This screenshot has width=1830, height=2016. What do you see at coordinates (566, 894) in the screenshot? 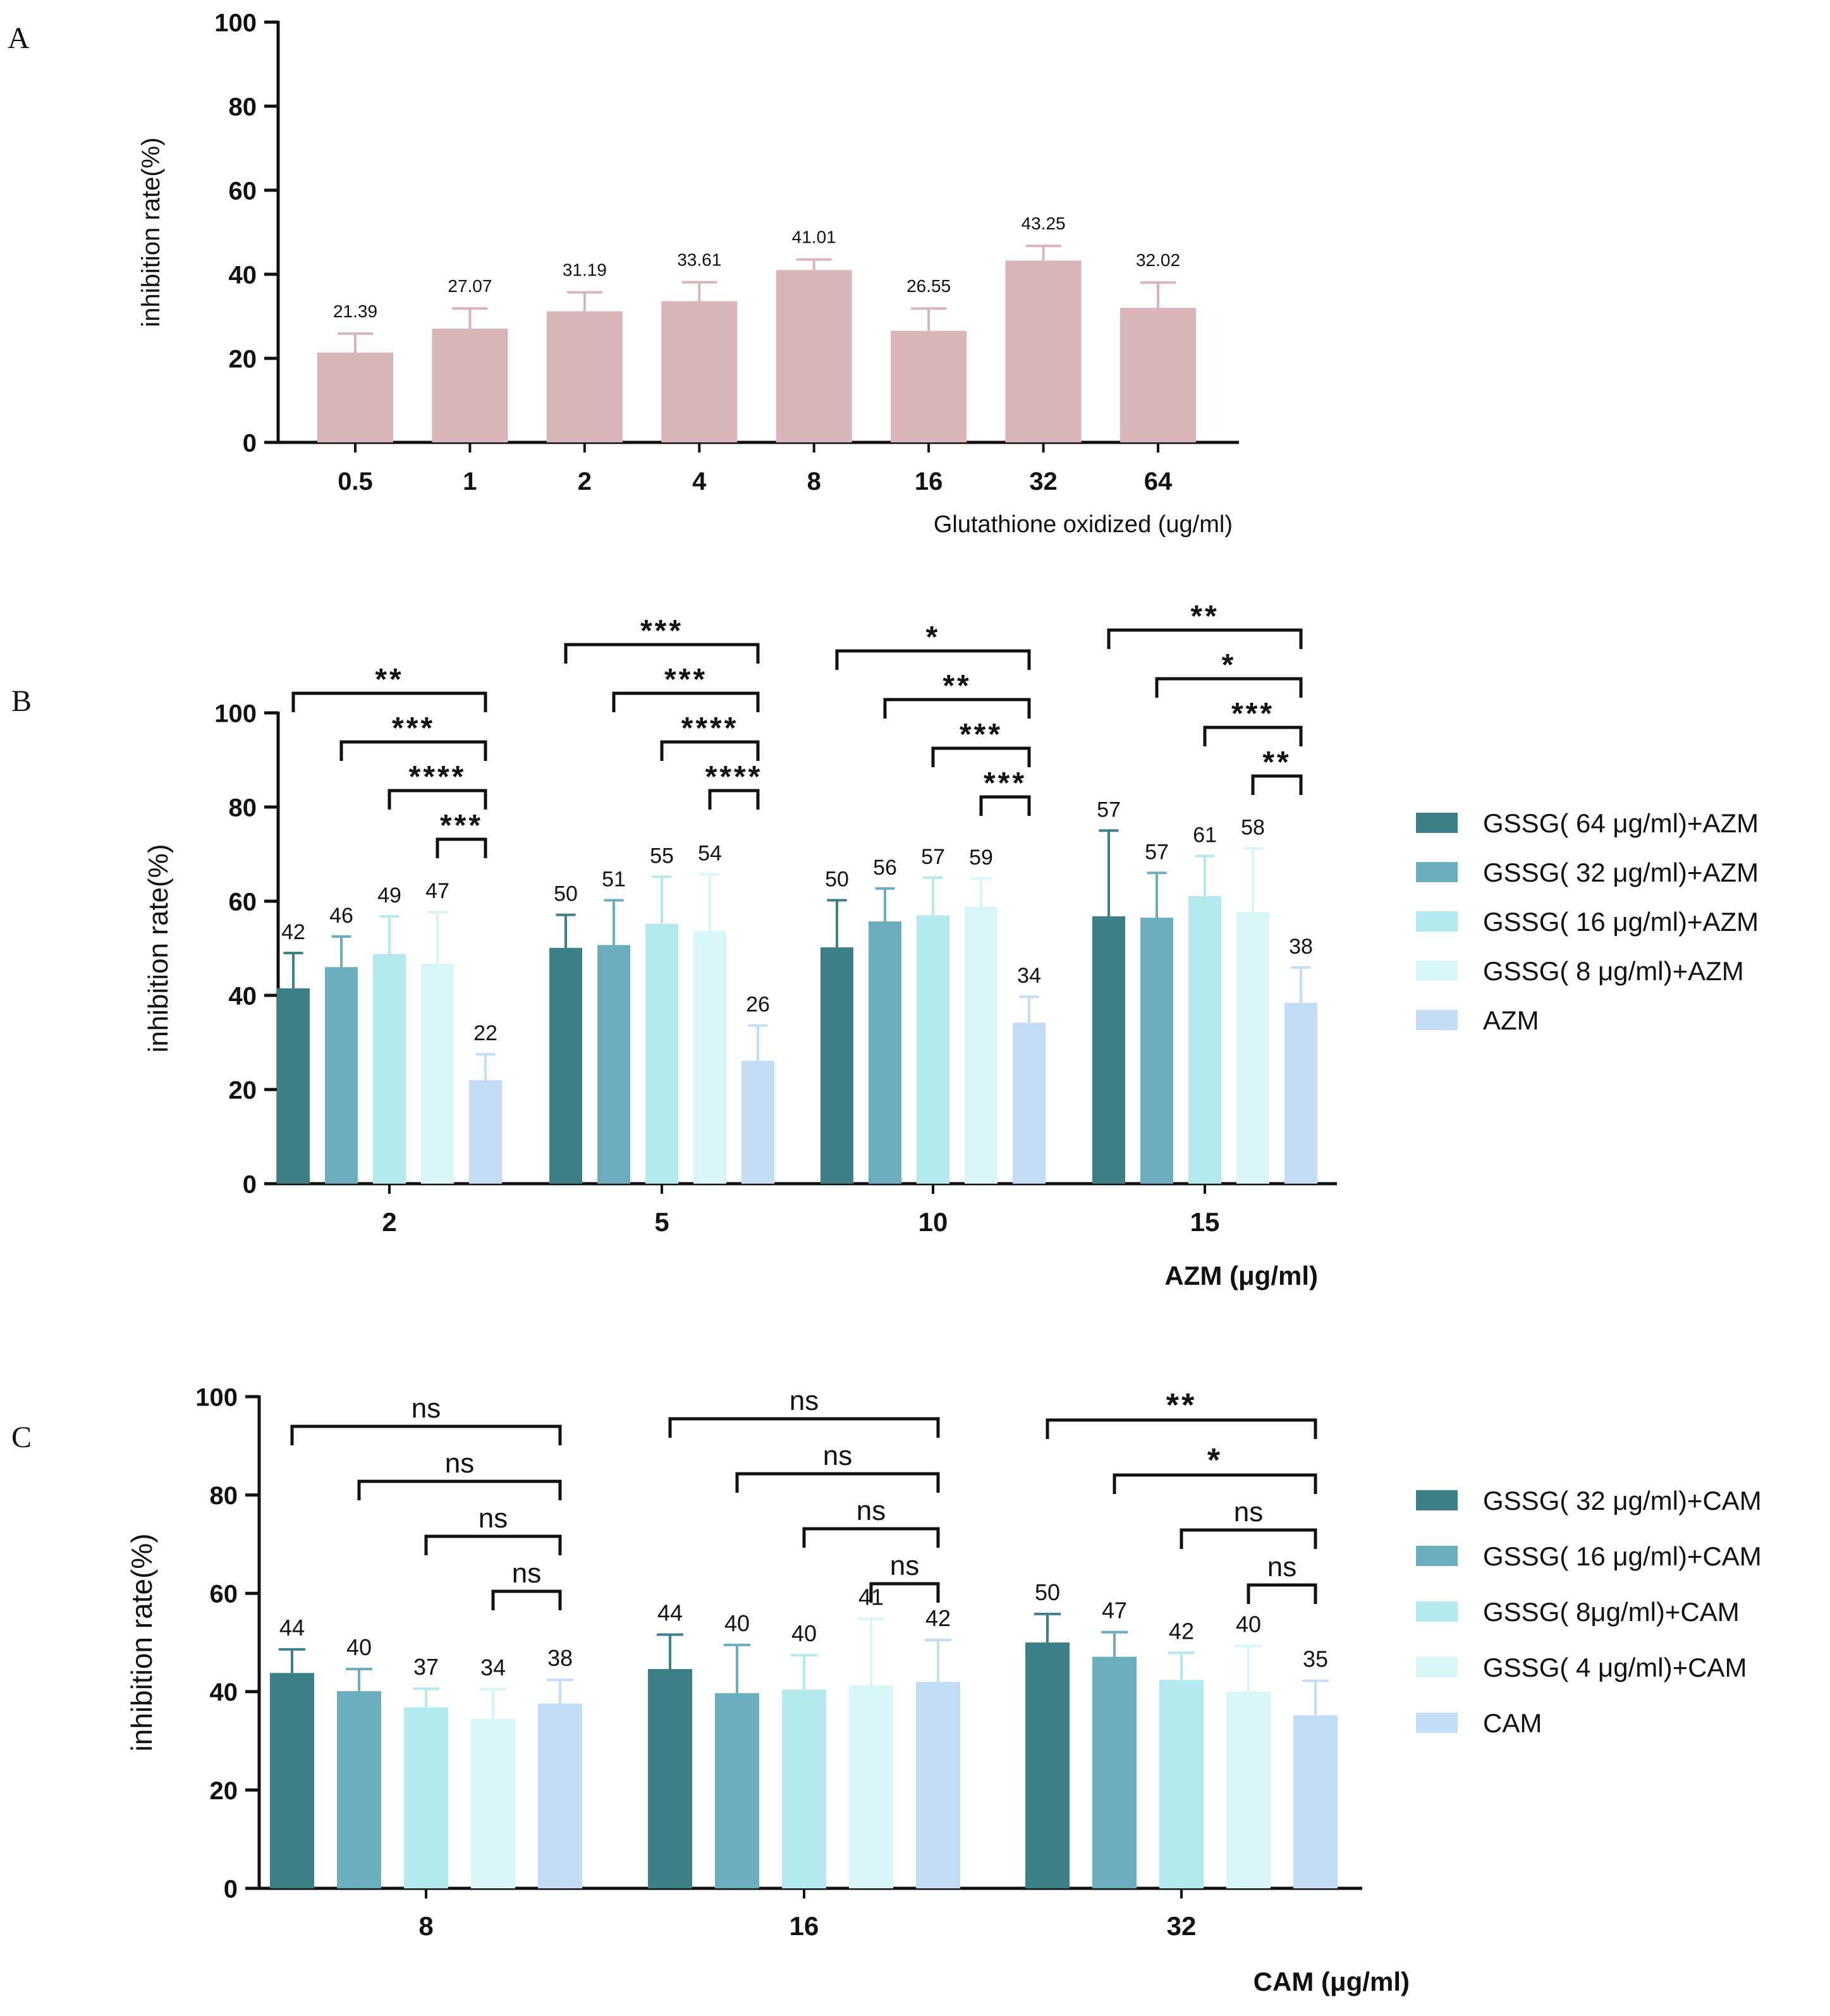
I see `data-label: 50` at bounding box center [566, 894].